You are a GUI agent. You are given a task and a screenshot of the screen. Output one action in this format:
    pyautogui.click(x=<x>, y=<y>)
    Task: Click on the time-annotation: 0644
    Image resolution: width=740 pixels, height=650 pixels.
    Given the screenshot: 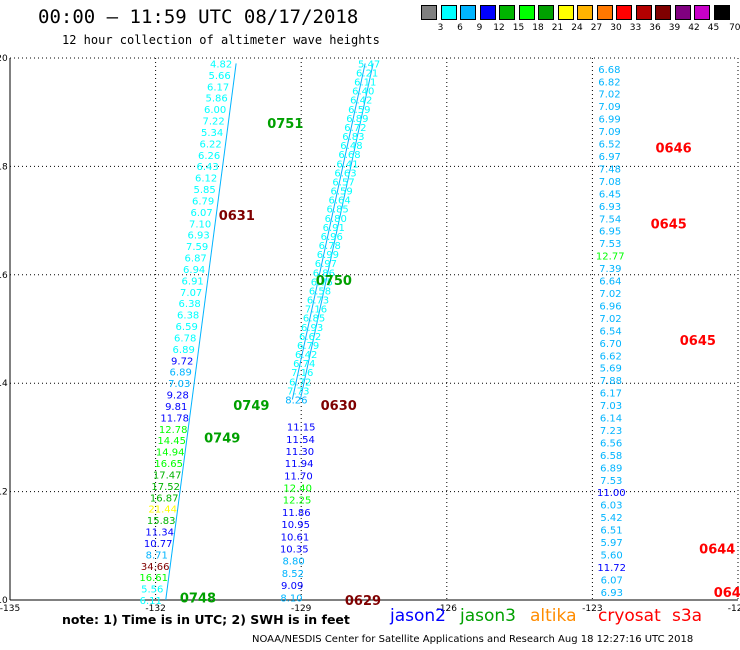 What is the action you would take?
    pyautogui.click(x=717, y=550)
    